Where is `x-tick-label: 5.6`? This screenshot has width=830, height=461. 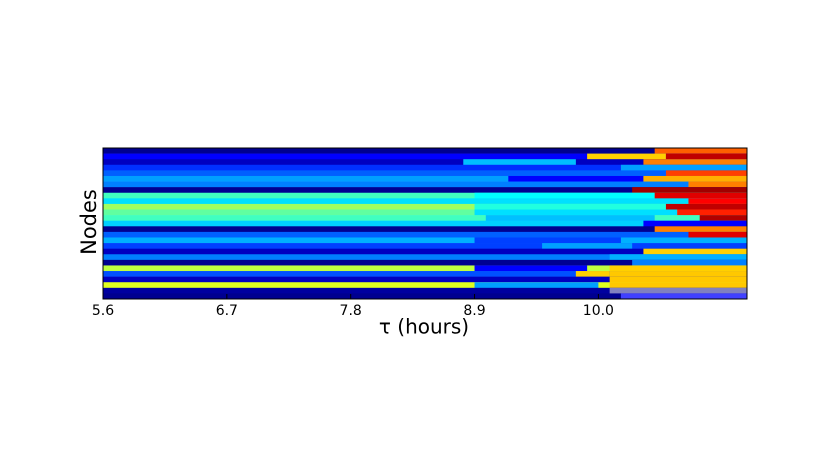
x-tick-label: 5.6 is located at coordinates (103, 311).